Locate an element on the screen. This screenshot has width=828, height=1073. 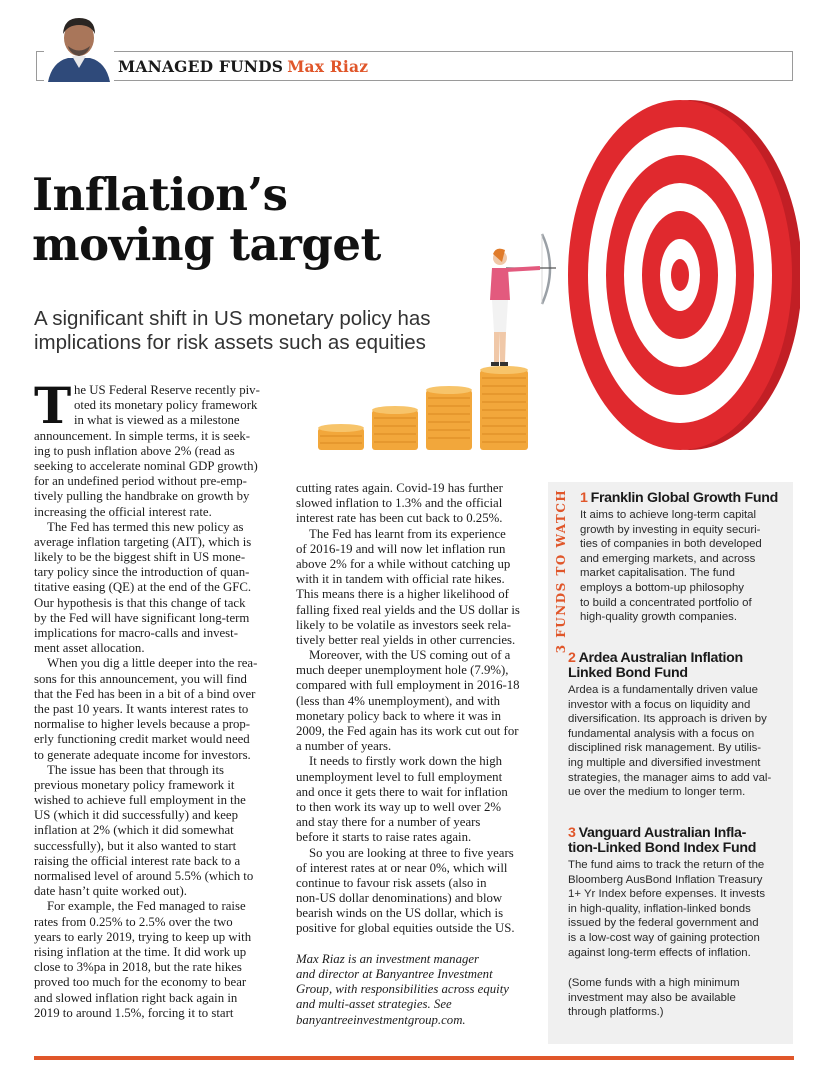
text-line: to then work its way up to well over 2% is located at coordinates (399, 806).